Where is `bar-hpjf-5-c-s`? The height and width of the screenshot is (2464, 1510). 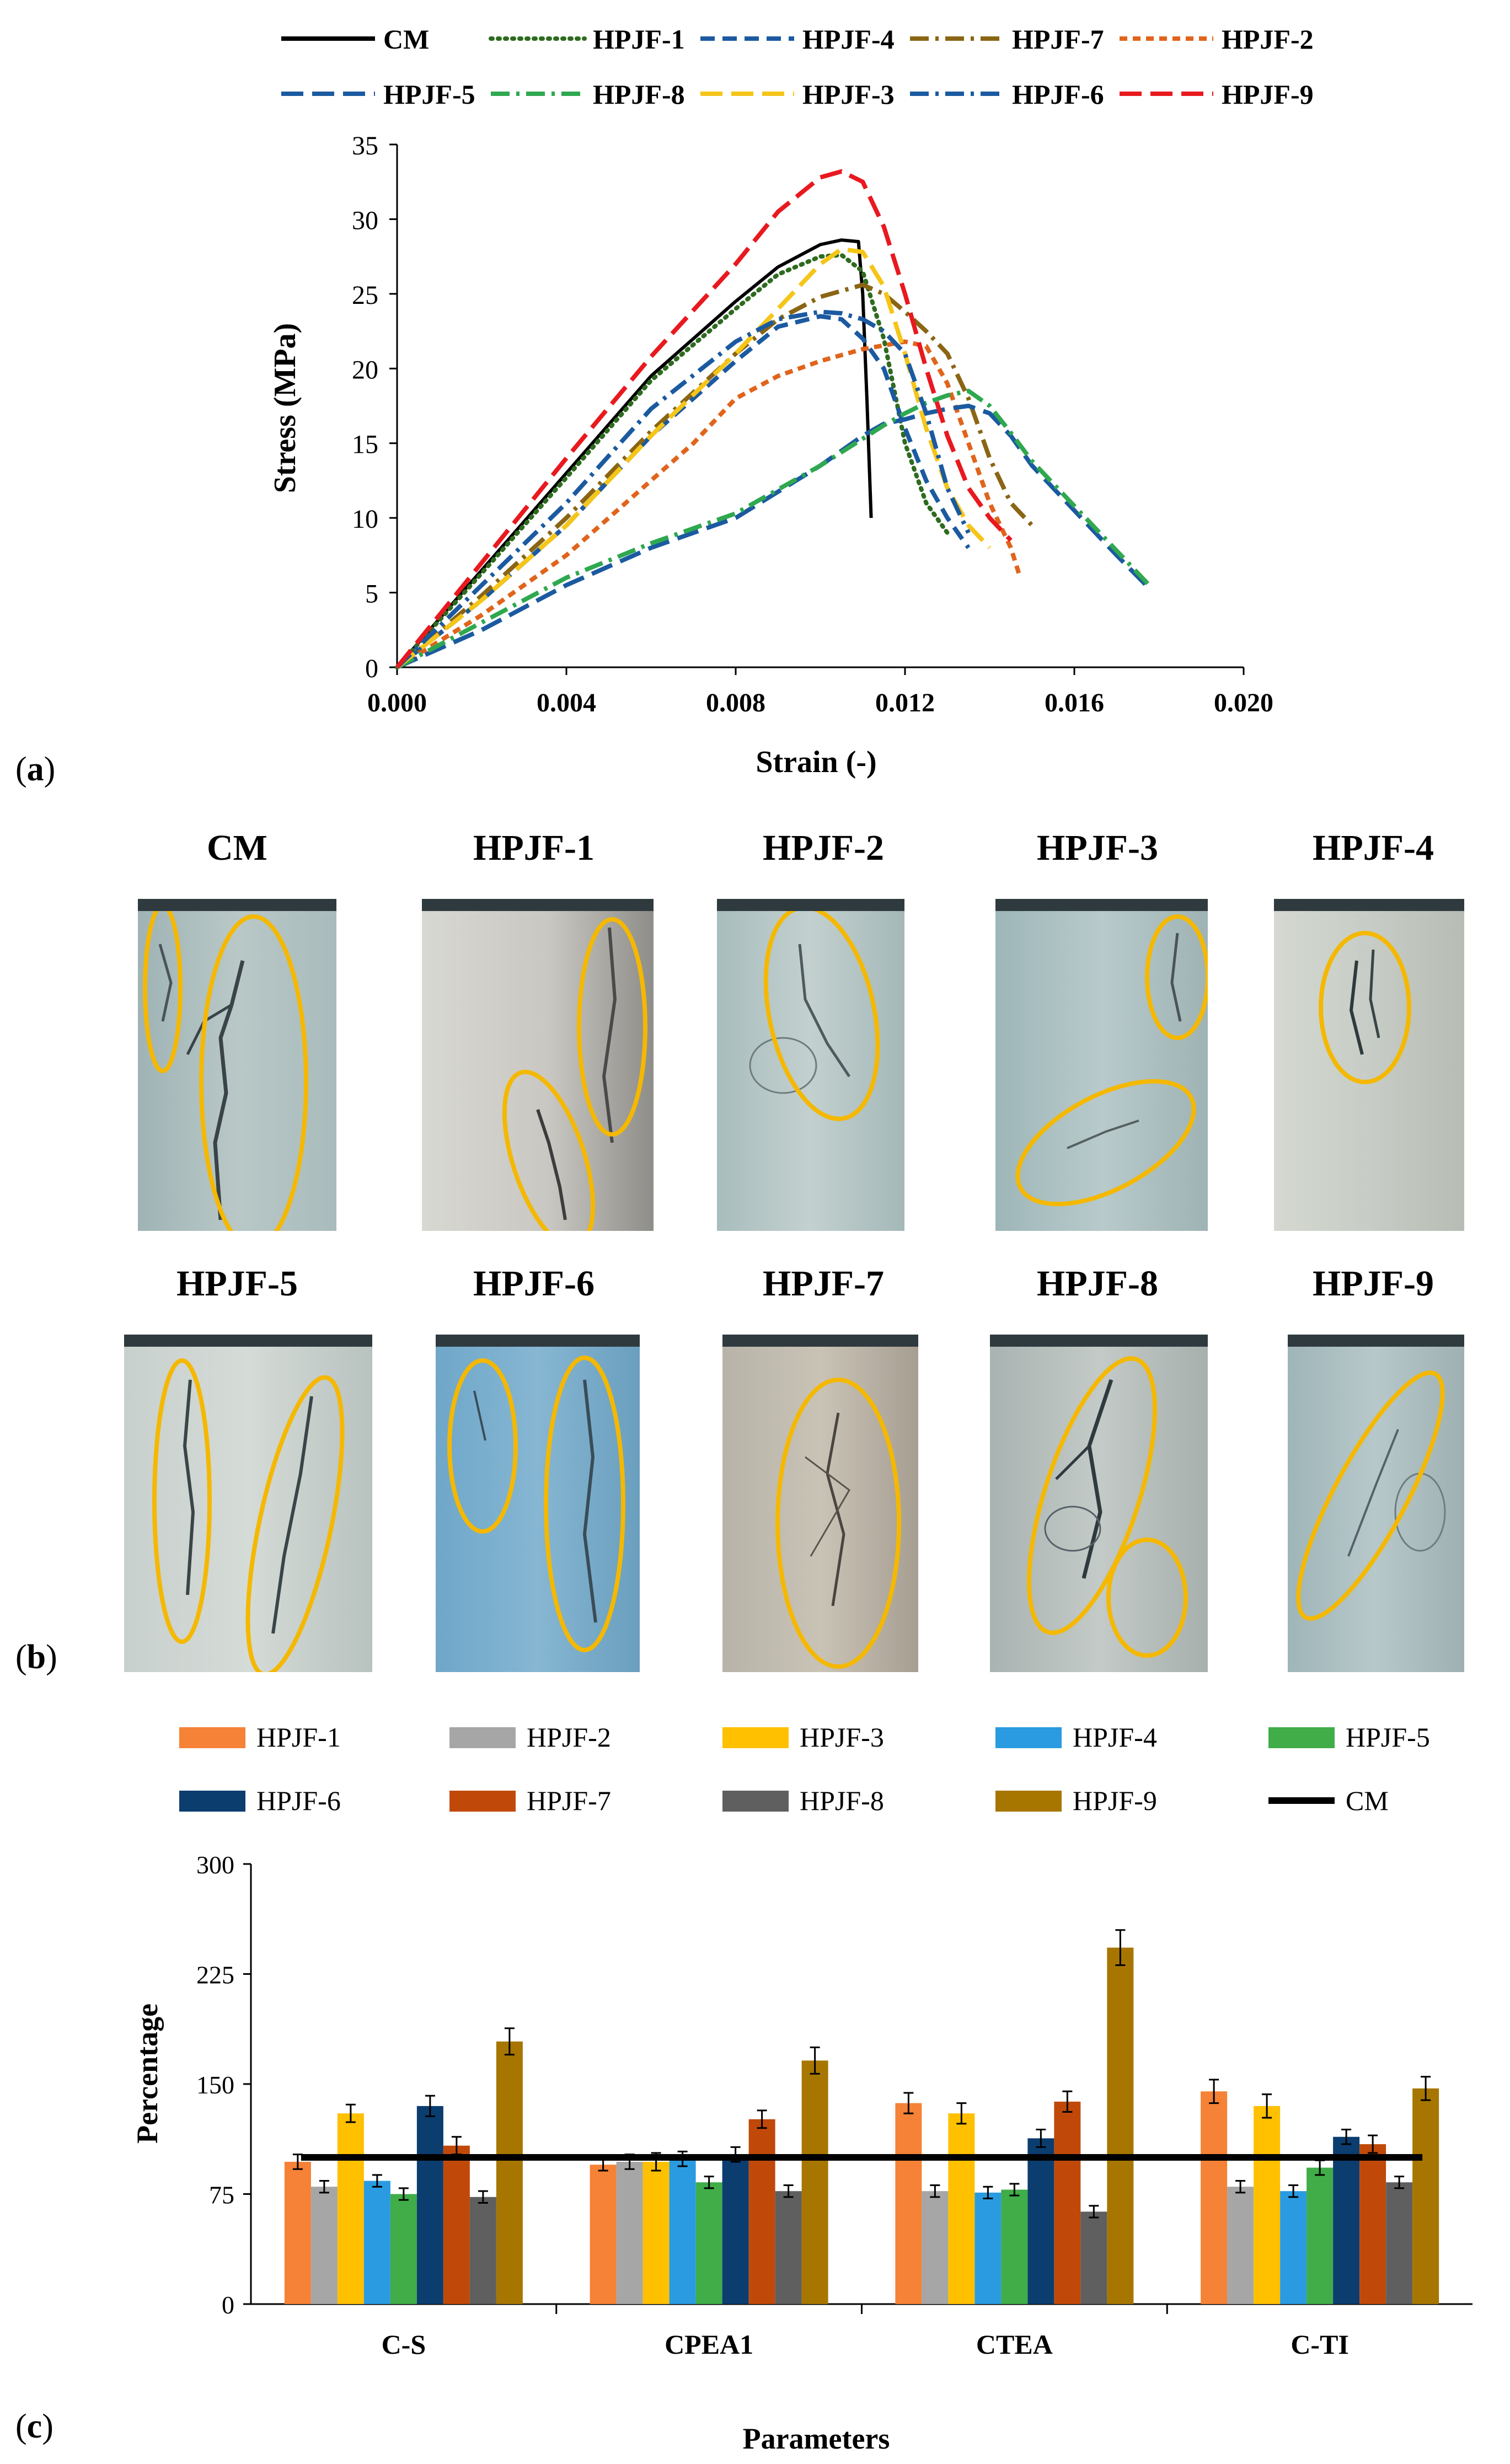 bar-hpjf-5-c-s is located at coordinates (403, 2249).